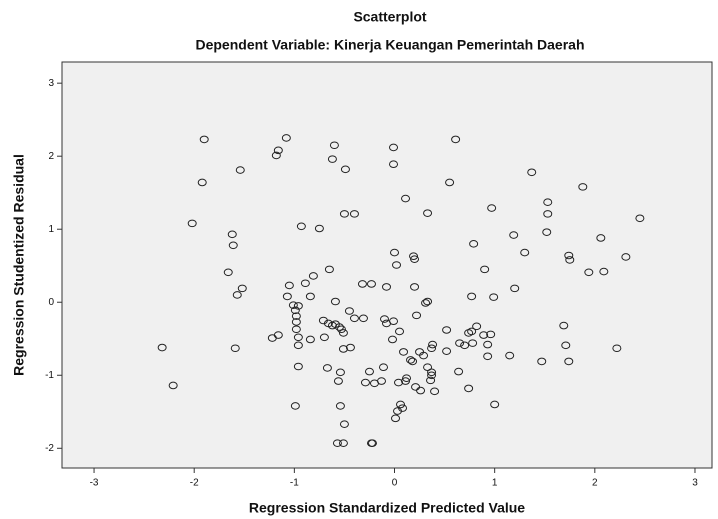 Image resolution: width=718 pixels, height=519 pixels. What do you see at coordinates (51, 83) in the screenshot?
I see `y-tick-label: 3` at bounding box center [51, 83].